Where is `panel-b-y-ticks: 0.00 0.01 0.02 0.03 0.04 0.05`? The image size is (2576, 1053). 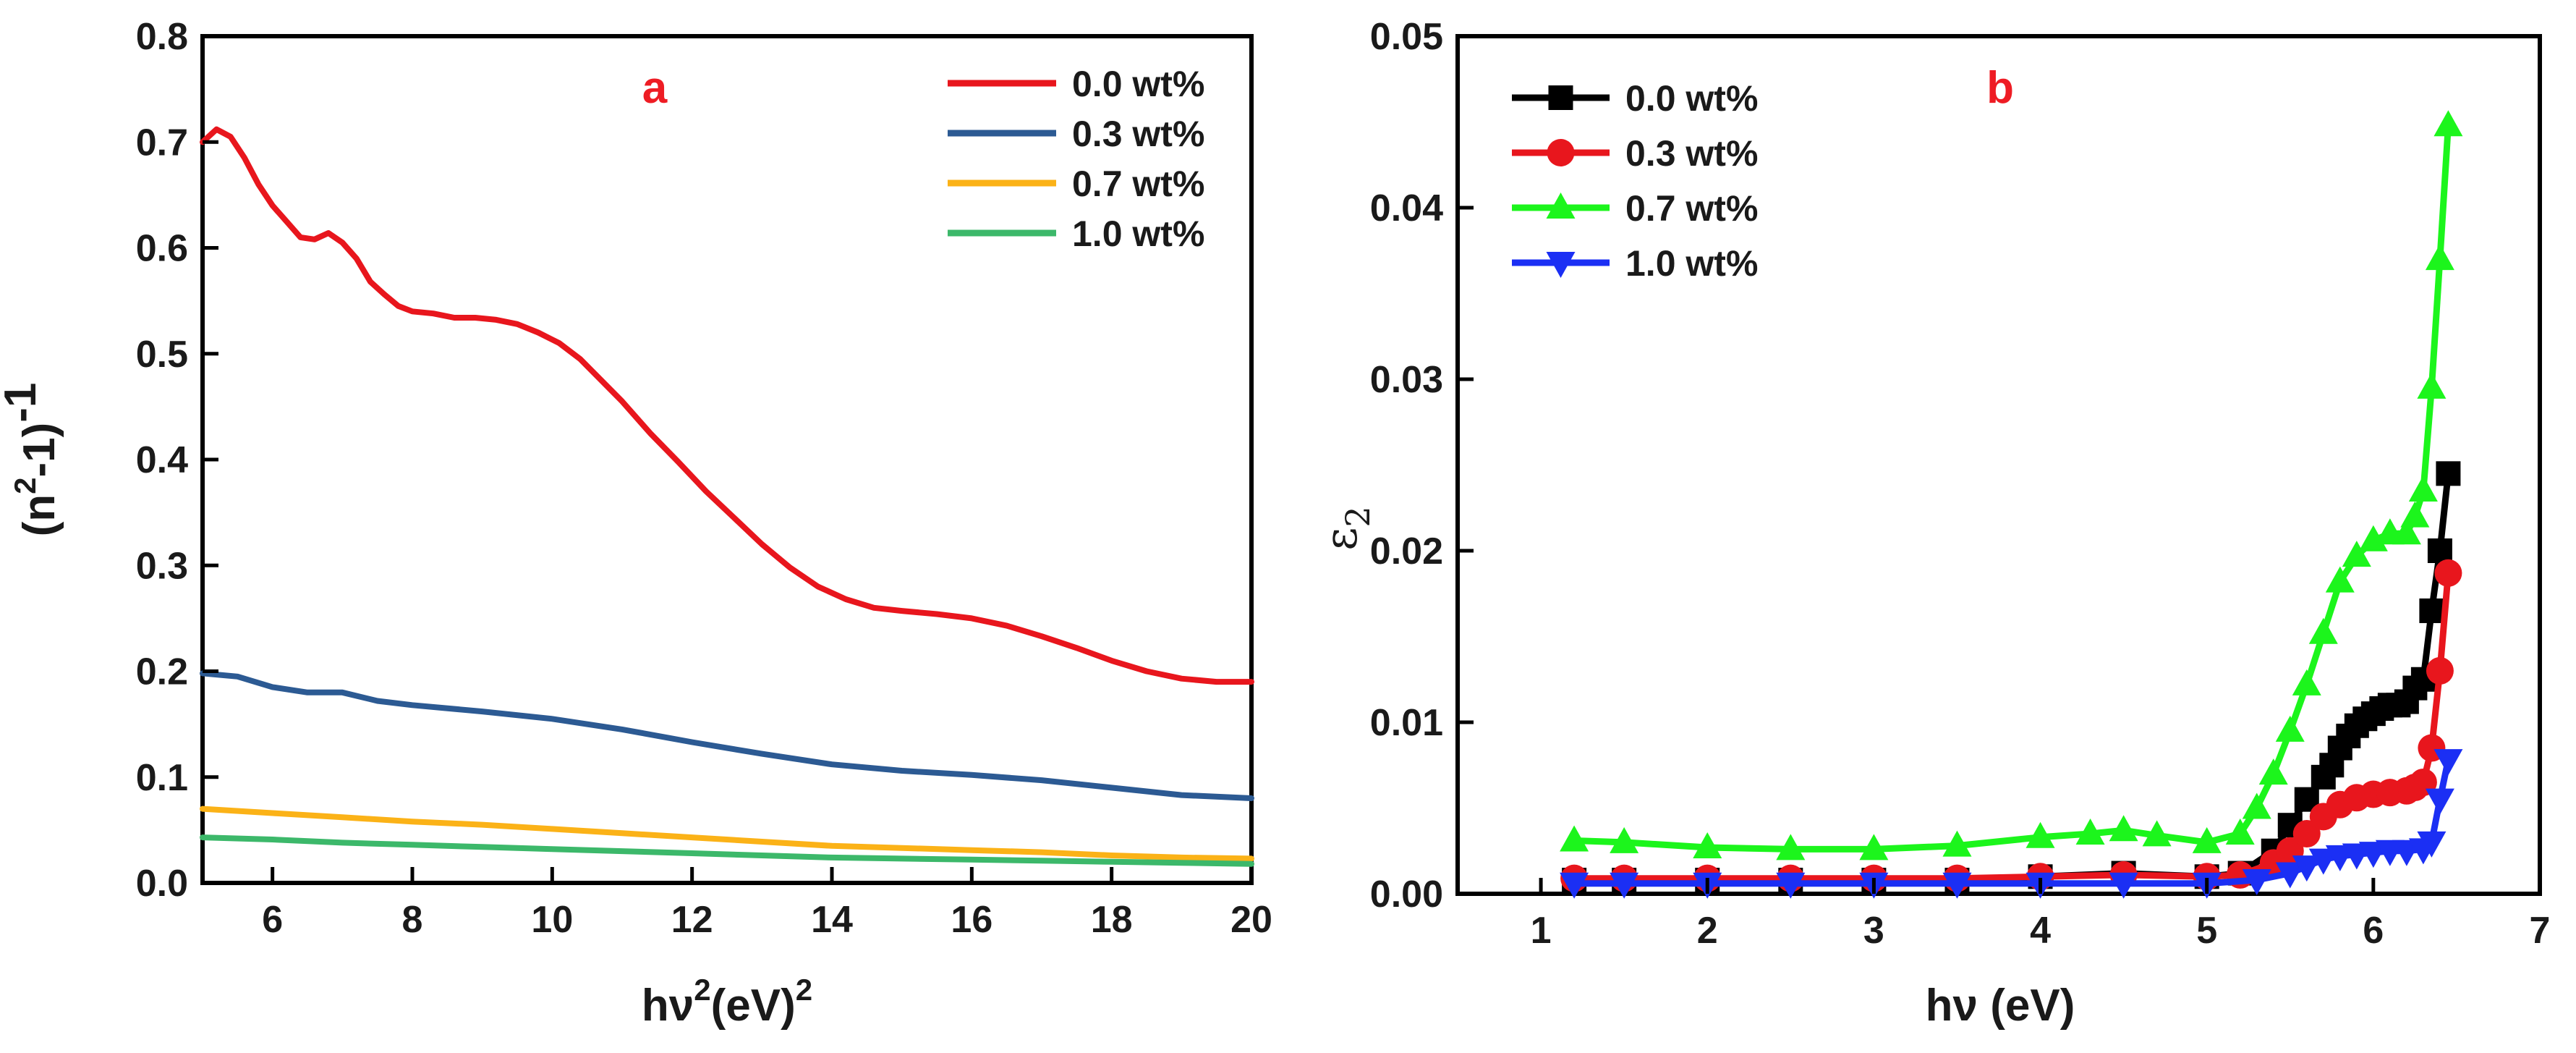
panel-b-y-ticks: 0.00 0.01 0.02 0.03 0.04 0.05 is located at coordinates (1422, 465).